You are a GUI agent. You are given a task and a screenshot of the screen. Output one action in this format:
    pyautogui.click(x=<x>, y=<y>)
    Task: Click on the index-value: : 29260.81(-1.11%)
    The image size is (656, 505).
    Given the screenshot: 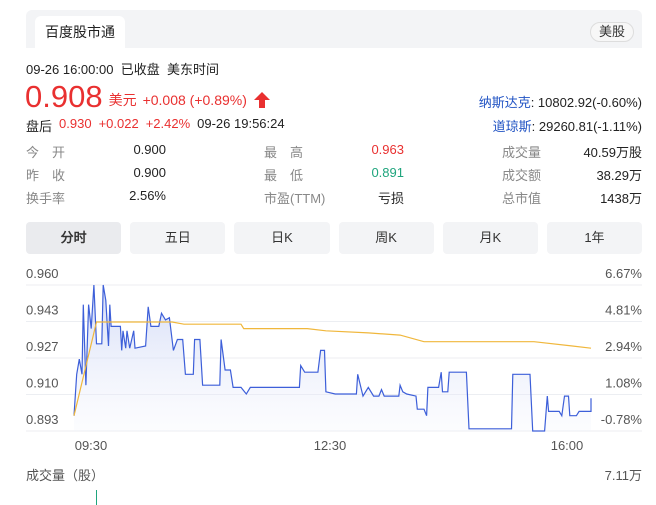 What is the action you would take?
    pyautogui.click(x=586, y=126)
    